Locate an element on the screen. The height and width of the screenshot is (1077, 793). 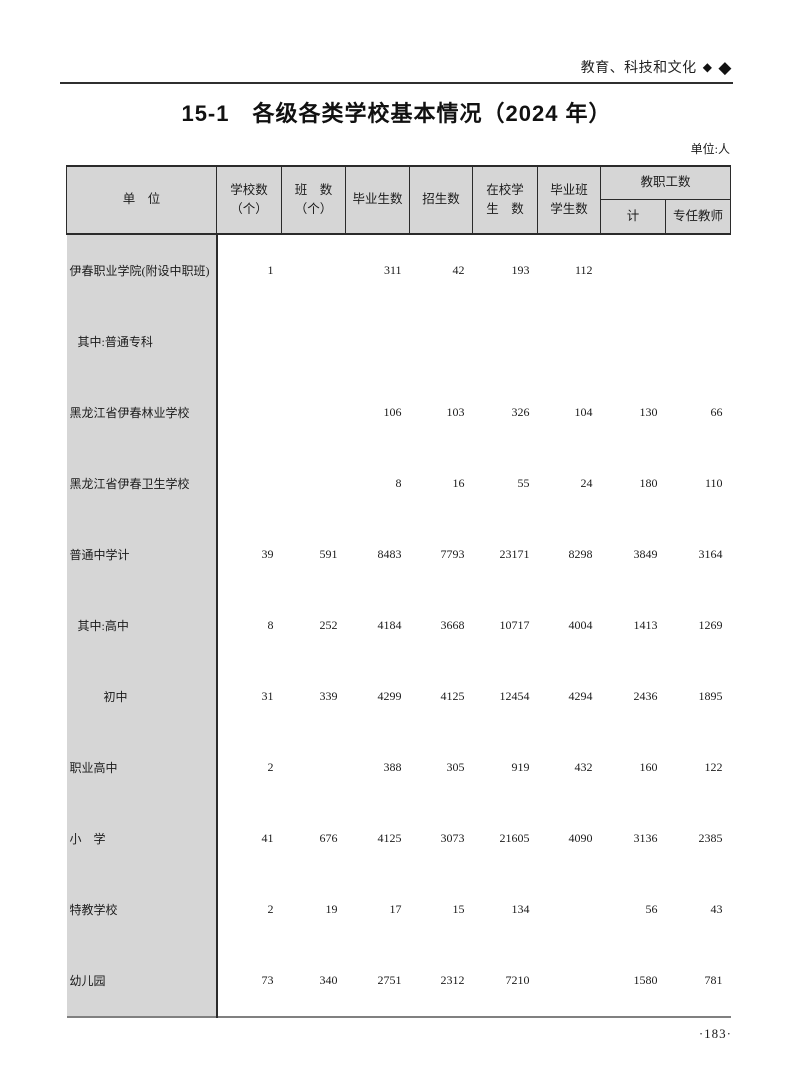
data-cell: 56 is located at coordinates (651, 909).